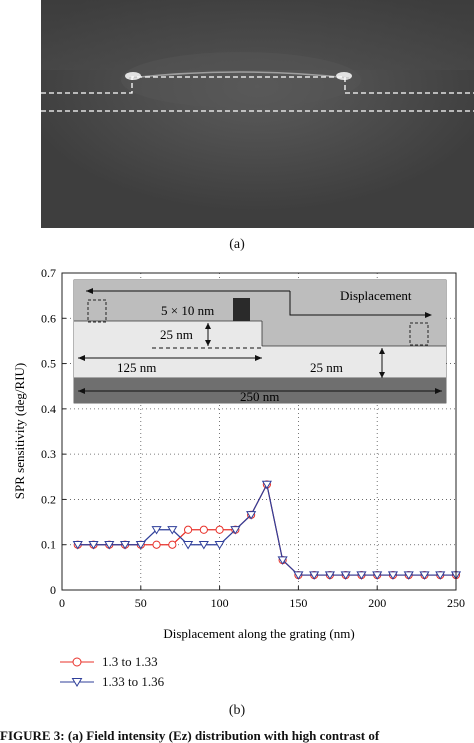 The width and height of the screenshot is (474, 743). Describe the element at coordinates (136, 367) in the screenshot. I see `grating-width-label: 125 nm` at that location.